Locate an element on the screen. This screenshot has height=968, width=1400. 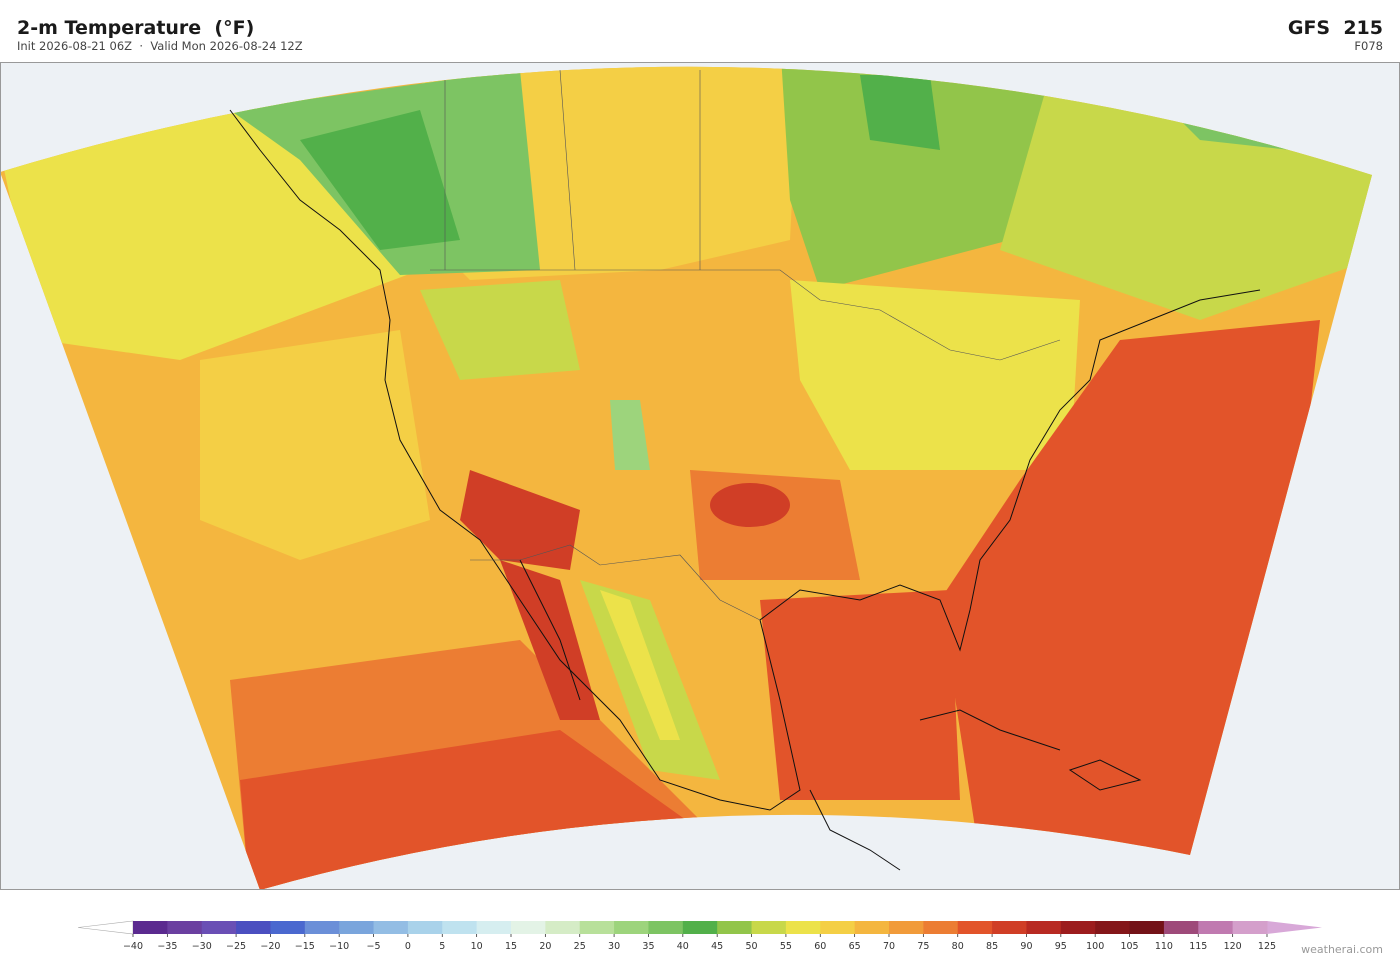
tick-label: −25 is located at coordinates (236, 946).